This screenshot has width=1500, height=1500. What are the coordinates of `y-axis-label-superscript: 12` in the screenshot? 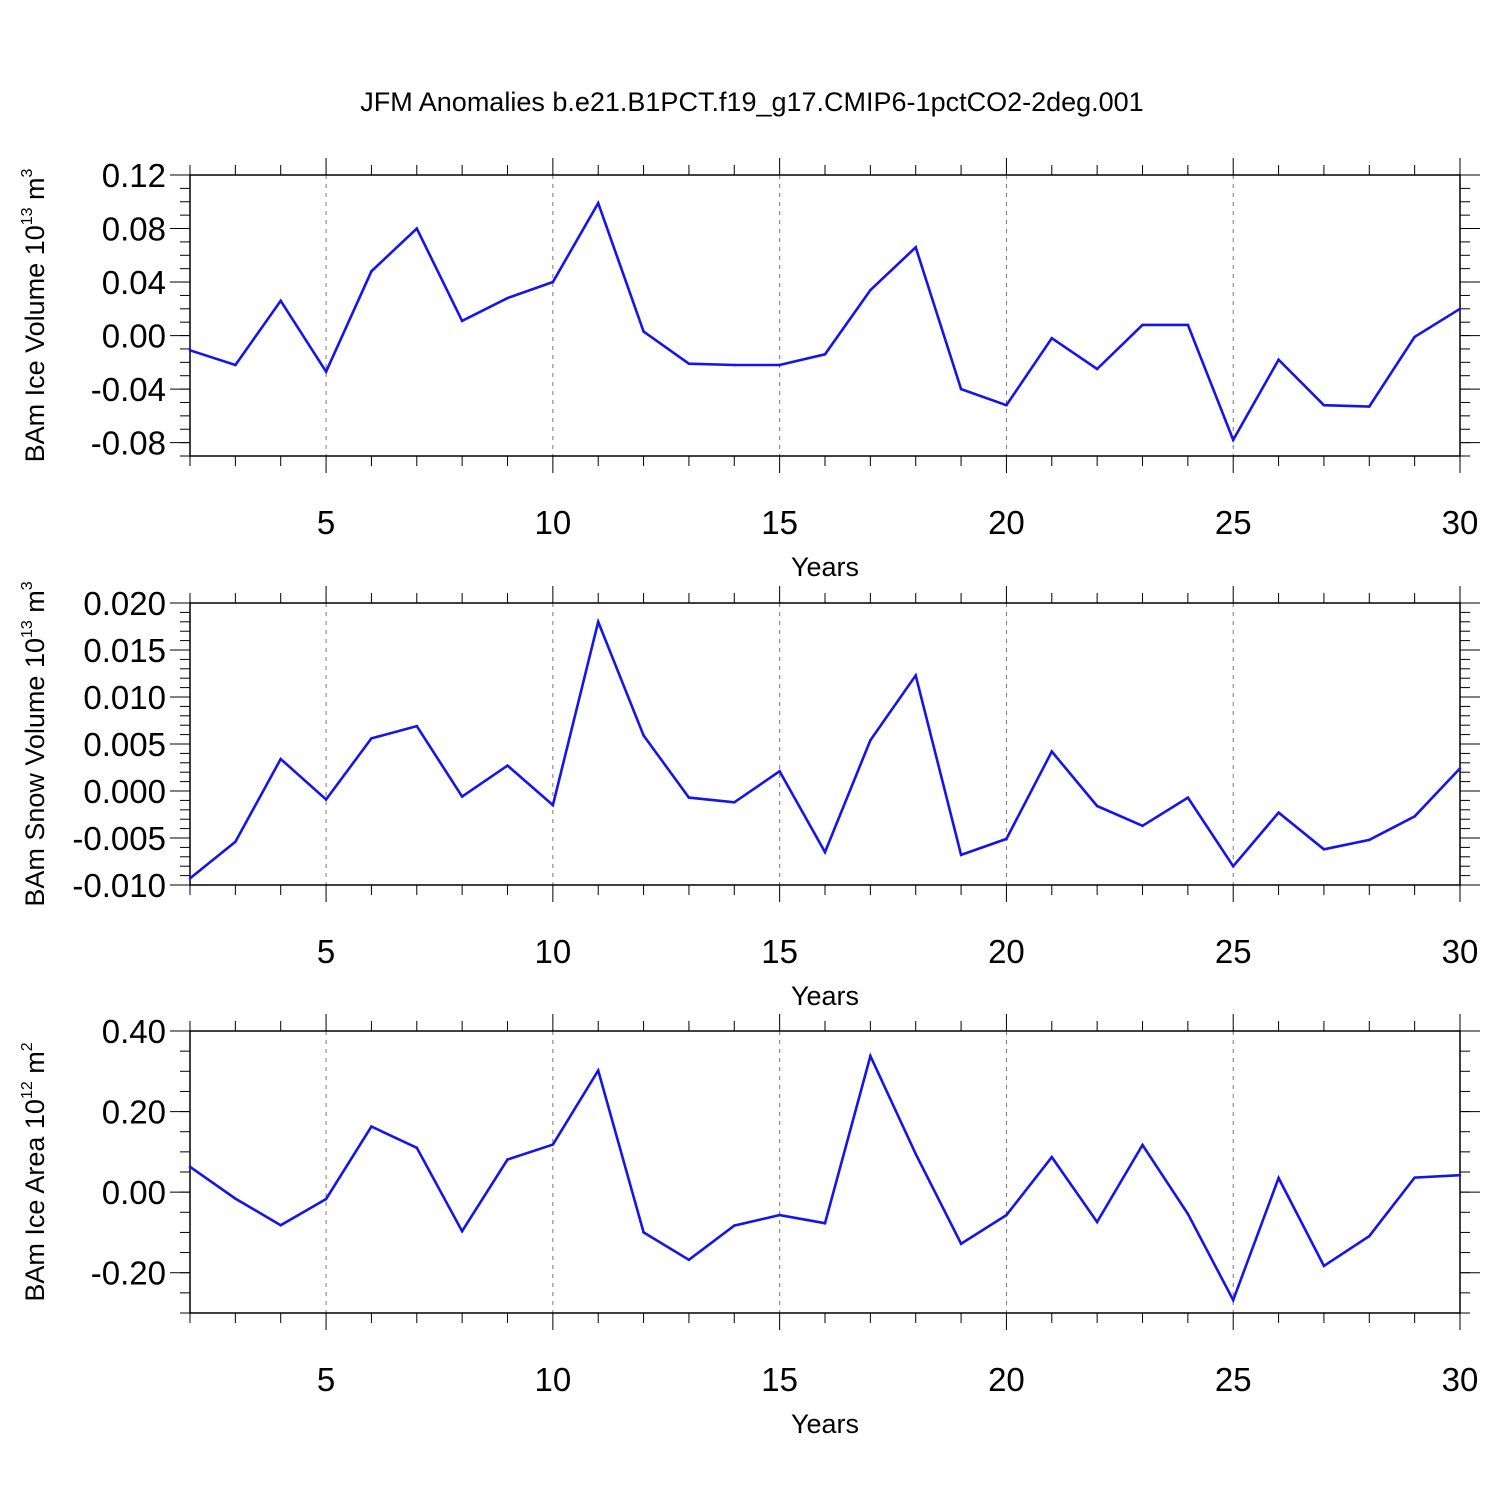 It's located at (27, 1090).